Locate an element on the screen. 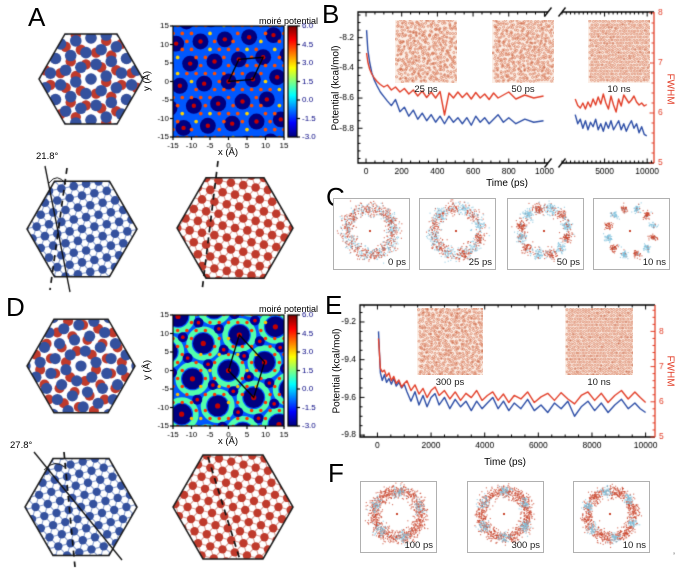 This screenshot has width=682, height=575. ring-scatter-10ns-f is located at coordinates (610, 516).